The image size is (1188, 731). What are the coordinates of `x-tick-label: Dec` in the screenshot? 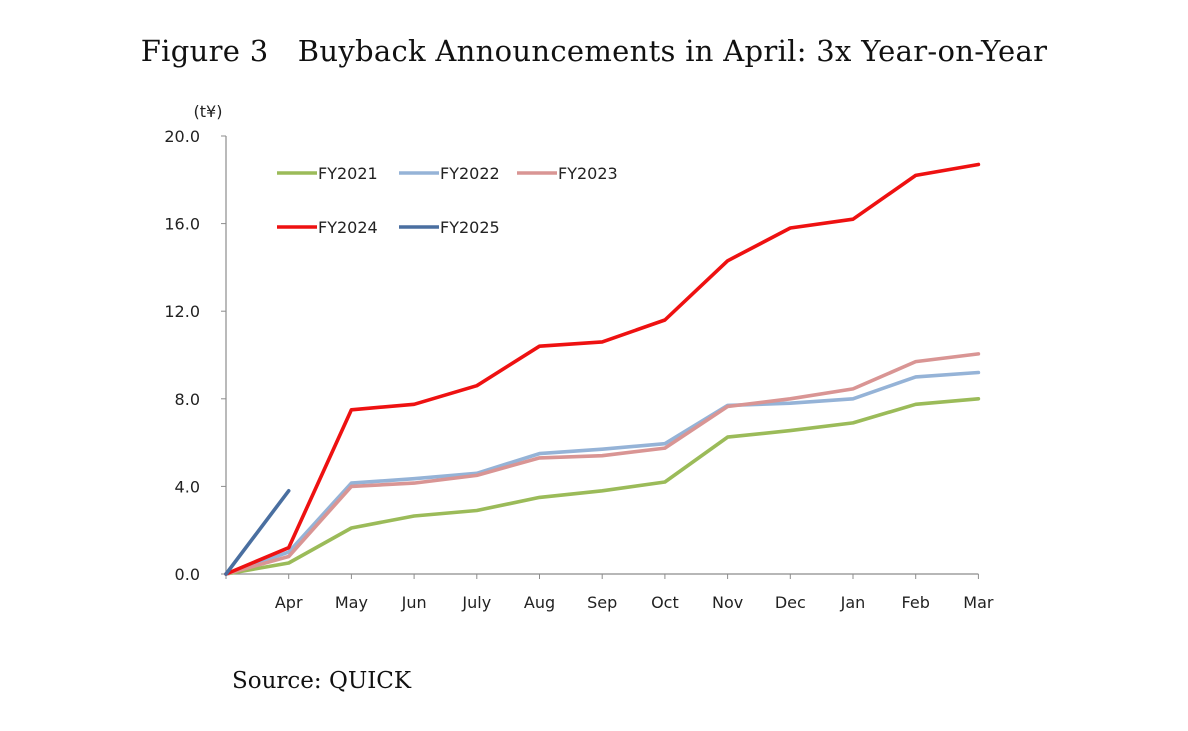 It's located at (790, 602).